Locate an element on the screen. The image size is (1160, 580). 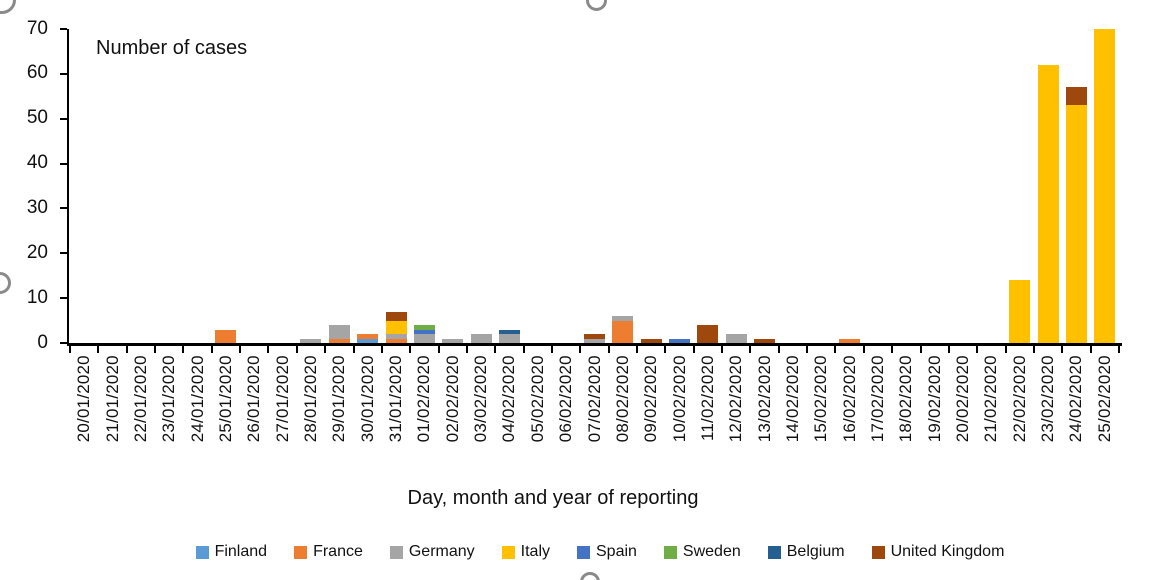
x-category-label: 10/02/2020 is located at coordinates (679, 398).